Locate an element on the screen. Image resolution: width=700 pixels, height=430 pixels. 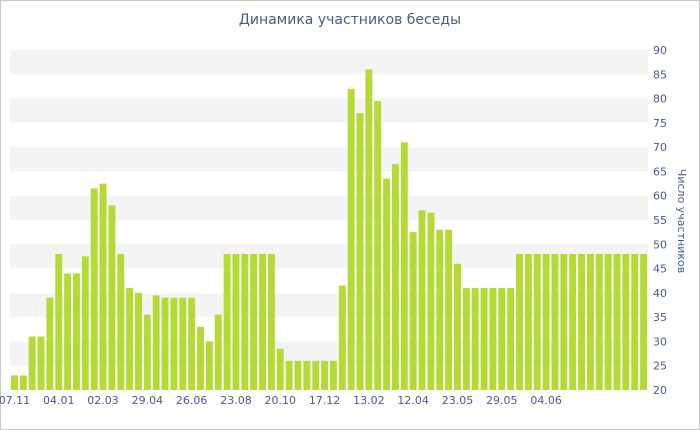
y-tick-label: 40 is located at coordinates (660, 293).